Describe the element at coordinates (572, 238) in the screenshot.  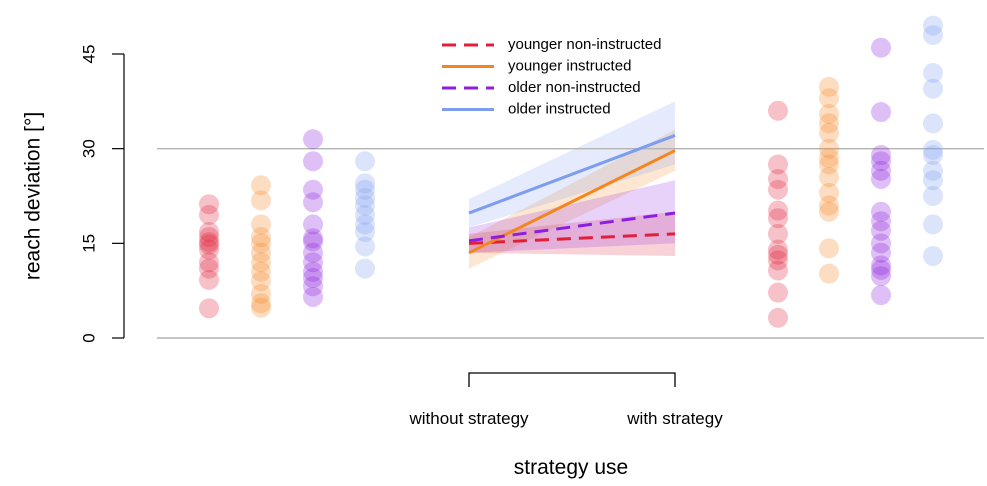
I see `line-younger-non-instructed` at that location.